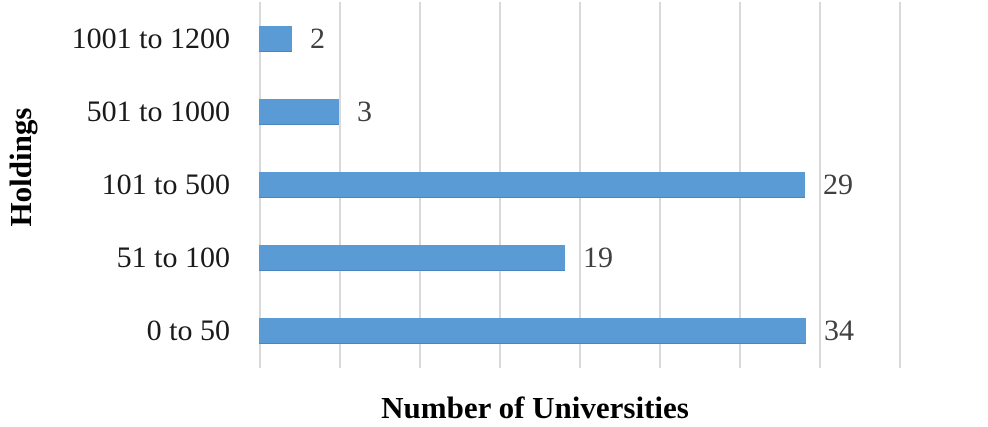  What do you see at coordinates (150, 38) in the screenshot?
I see `category-label: 1001 to 1200` at bounding box center [150, 38].